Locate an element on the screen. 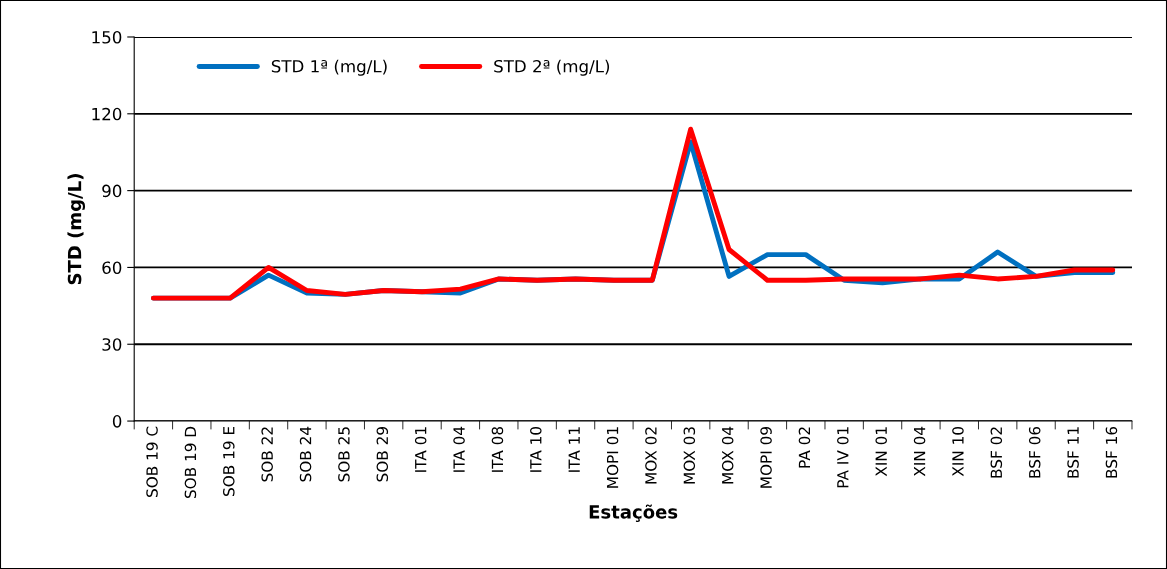  x-tick-label: SOB 29 is located at coordinates (382, 454).